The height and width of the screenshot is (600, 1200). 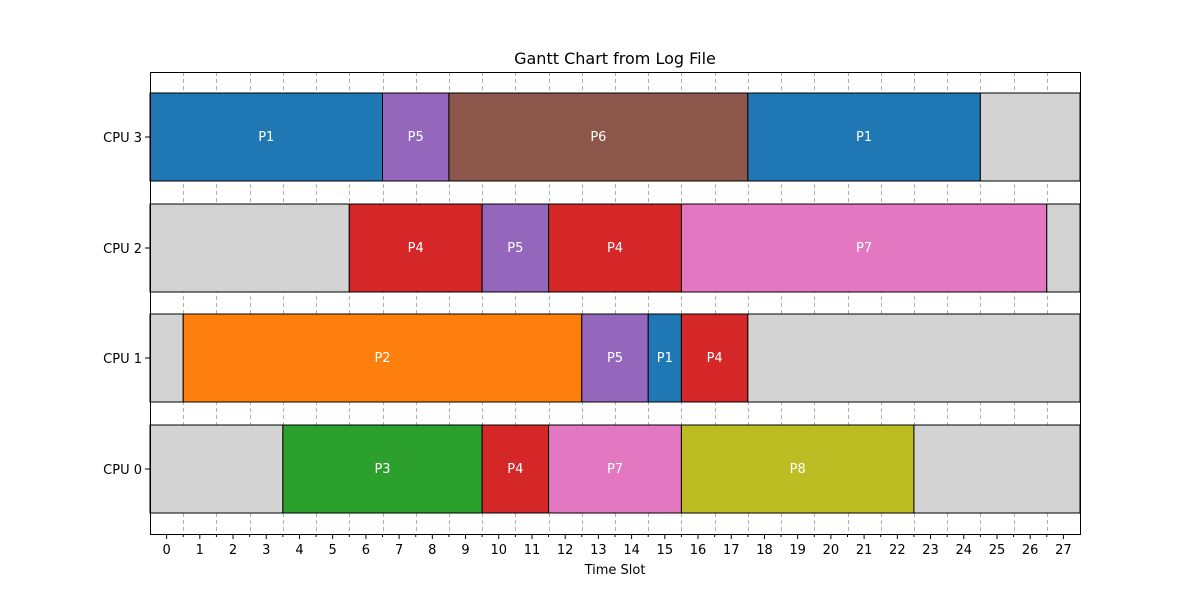 I want to click on x-tick-label: 23, so click(x=930, y=550).